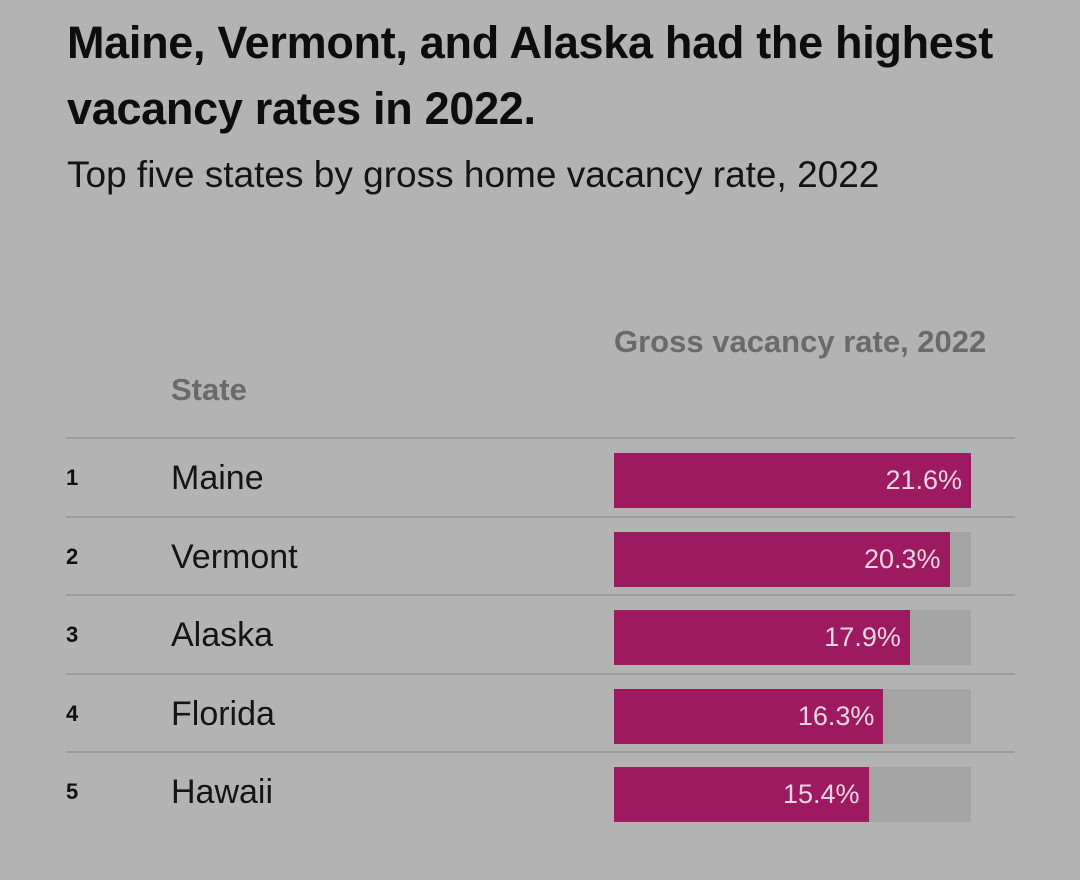 Image resolution: width=1080 pixels, height=880 pixels. I want to click on state-name: Florida, so click(223, 713).